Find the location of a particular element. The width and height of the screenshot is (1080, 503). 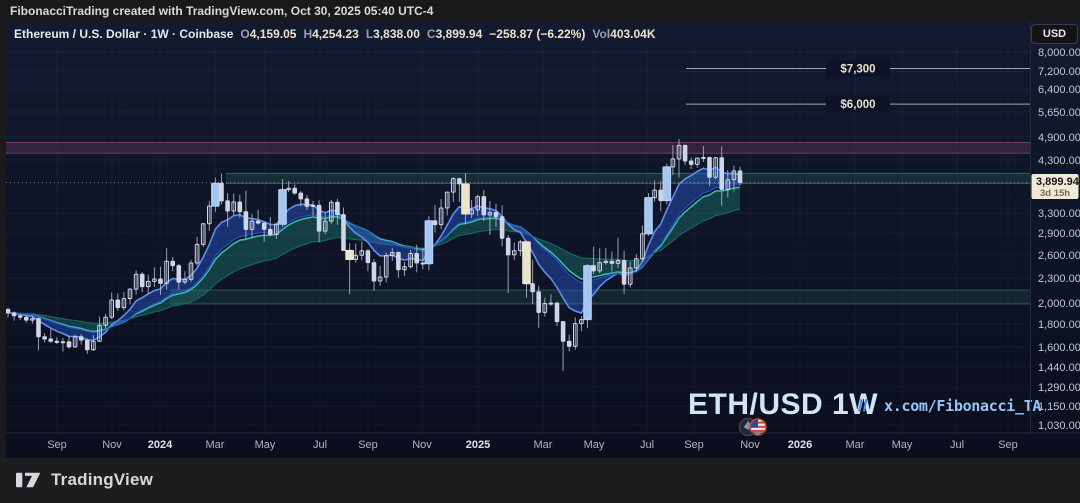

price-tick: 1,600.00 is located at coordinates (1059, 348).